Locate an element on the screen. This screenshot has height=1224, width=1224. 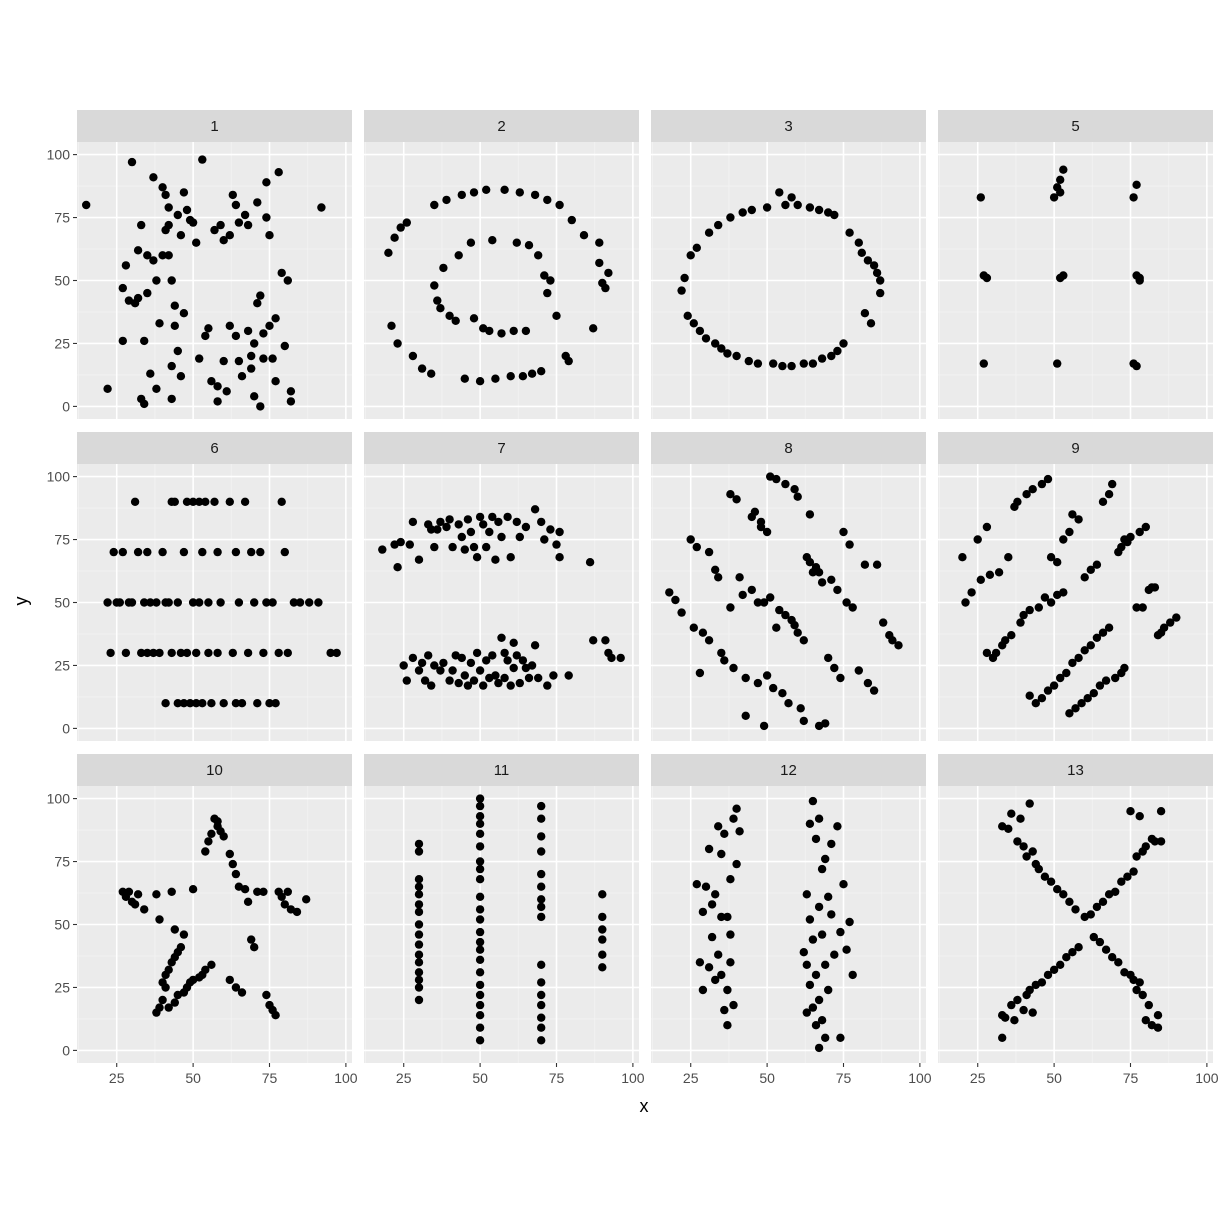
x-tick-label: 100 is located at coordinates (633, 1078).